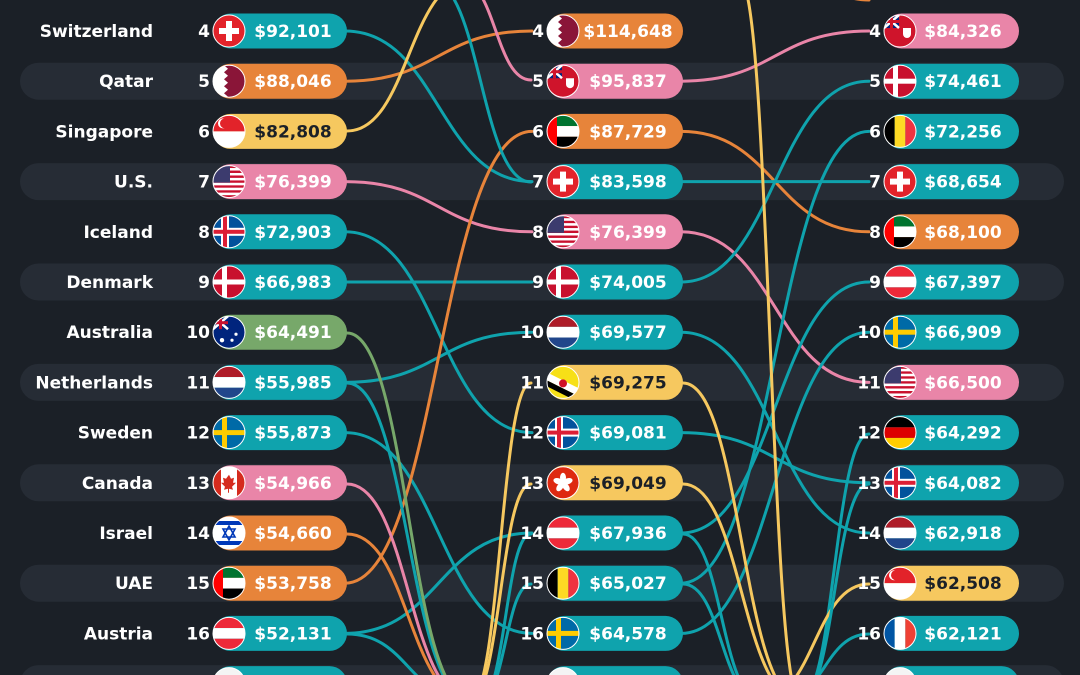  I want to click on iceland-flag-icon, so click(563, 432).